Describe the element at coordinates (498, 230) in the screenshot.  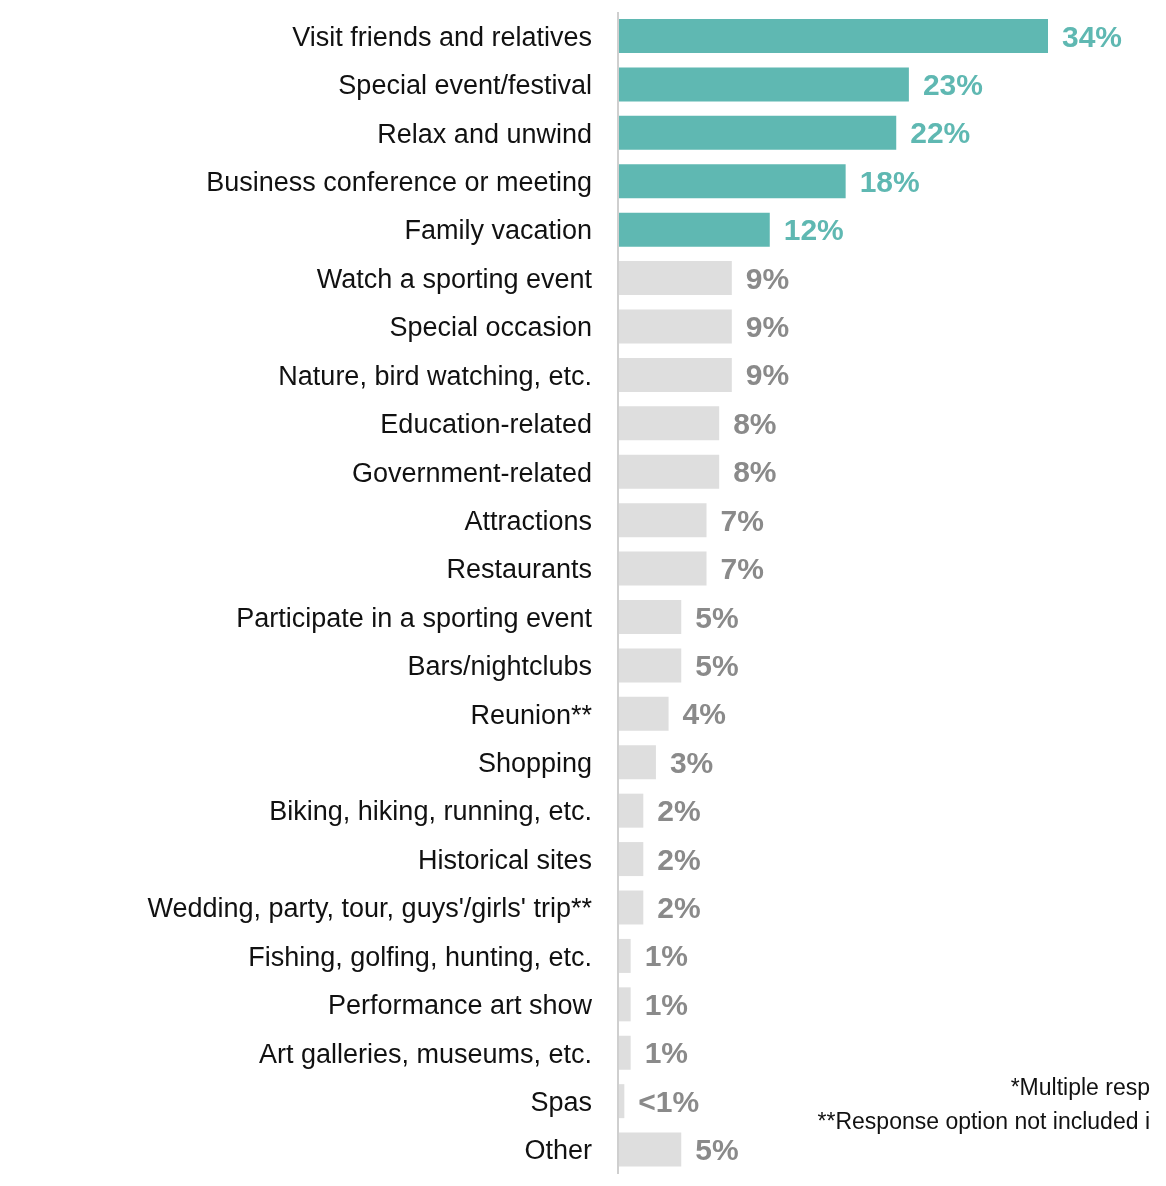
I see `y-tick-label: Family vacation` at that location.